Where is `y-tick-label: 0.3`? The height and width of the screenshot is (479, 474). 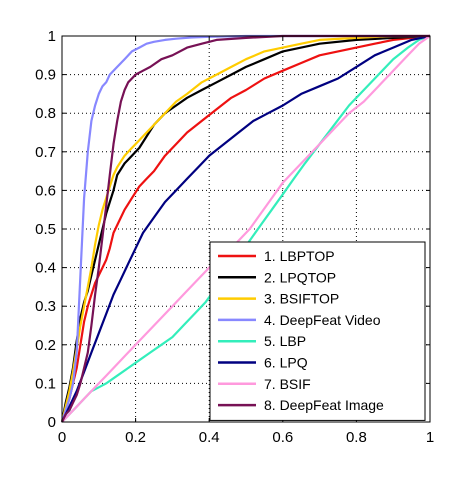
y-tick-label: 0.3 is located at coordinates (45, 306).